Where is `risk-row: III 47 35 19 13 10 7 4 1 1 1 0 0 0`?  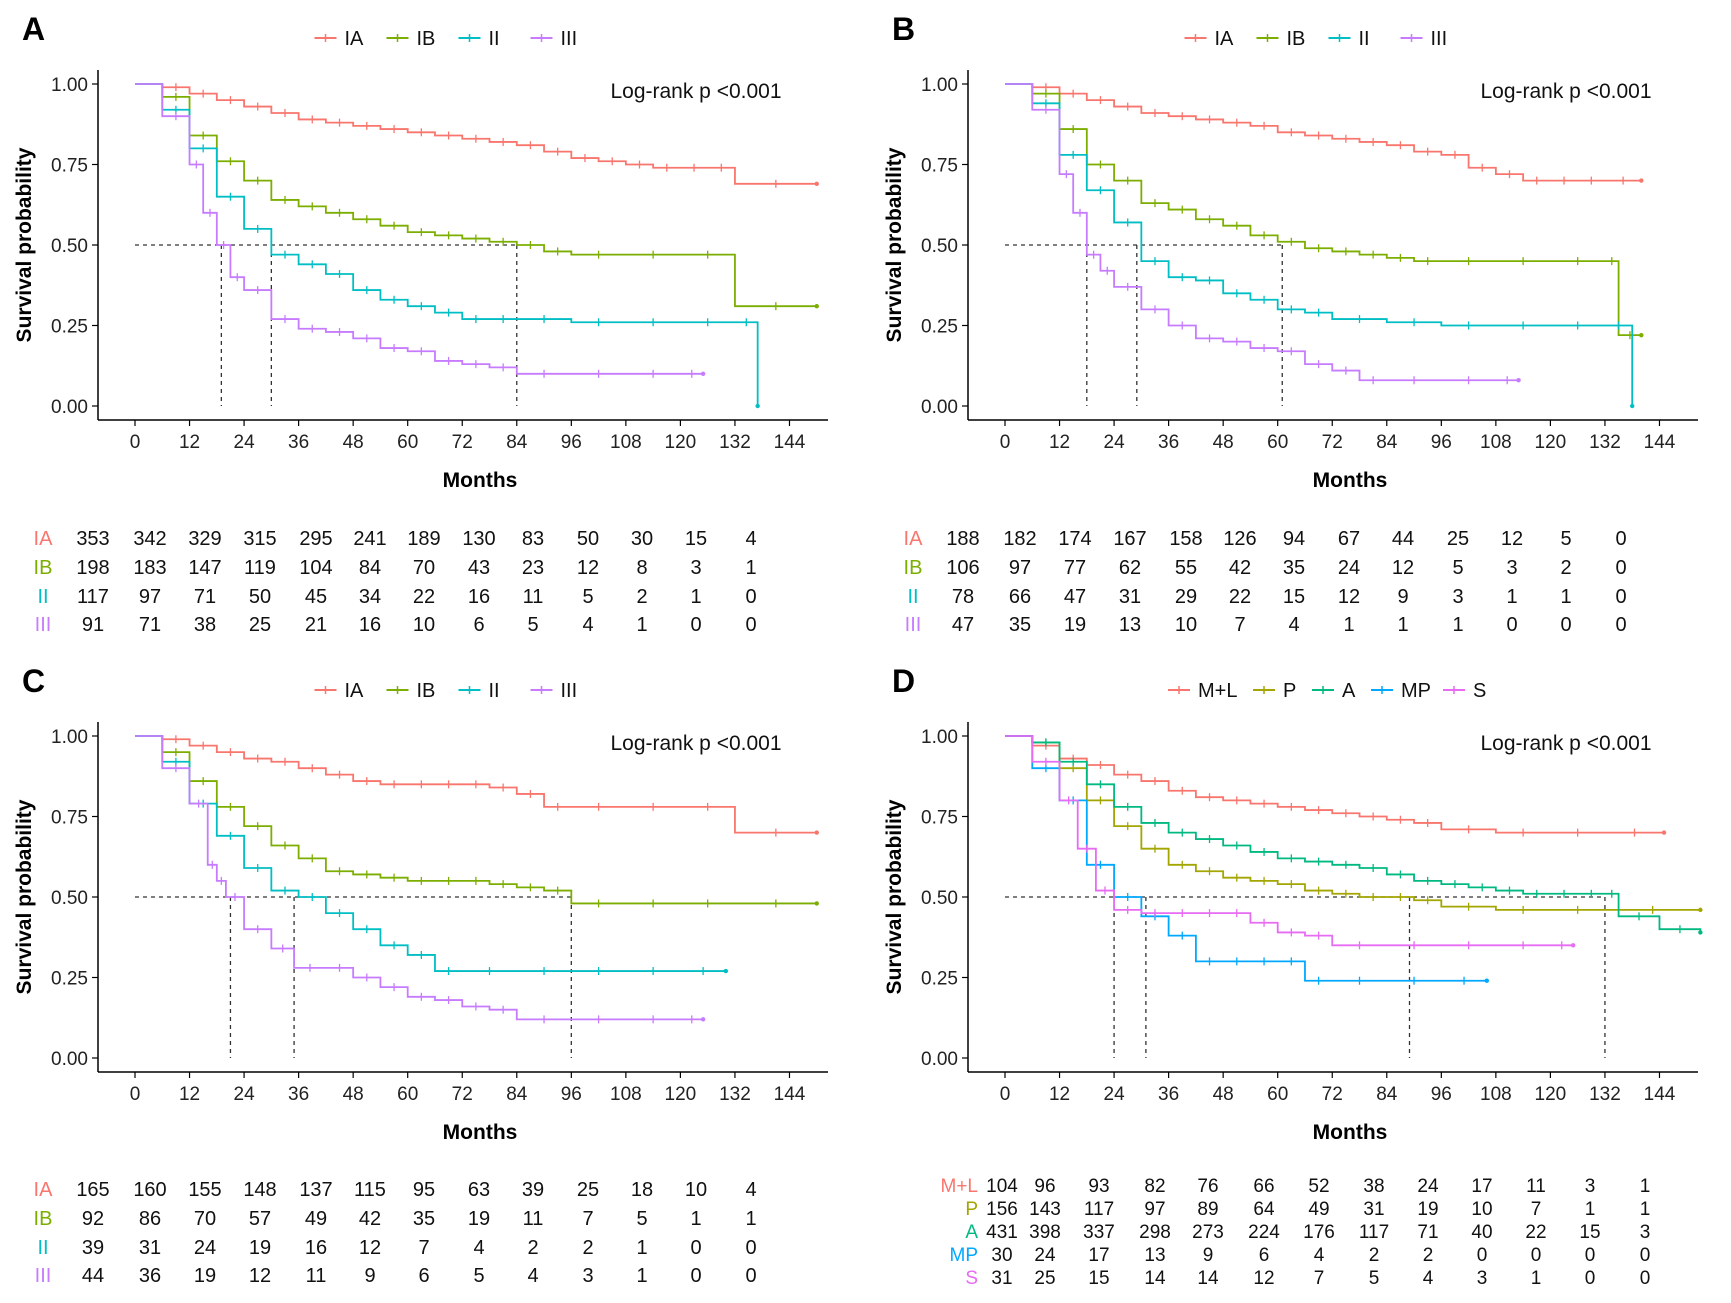
risk-row: III 47 35 19 13 10 7 4 1 1 1 0 0 0 is located at coordinates (1266, 625).